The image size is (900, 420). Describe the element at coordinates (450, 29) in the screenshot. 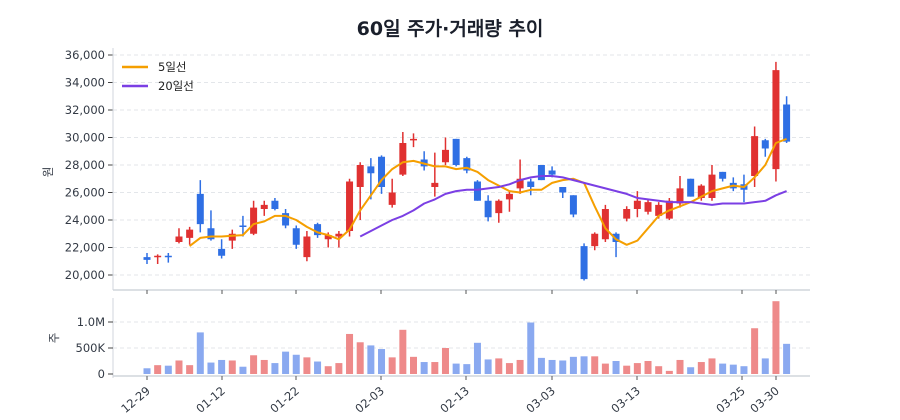

I see `chart-title: 60일 주가·거래량 추이` at that location.